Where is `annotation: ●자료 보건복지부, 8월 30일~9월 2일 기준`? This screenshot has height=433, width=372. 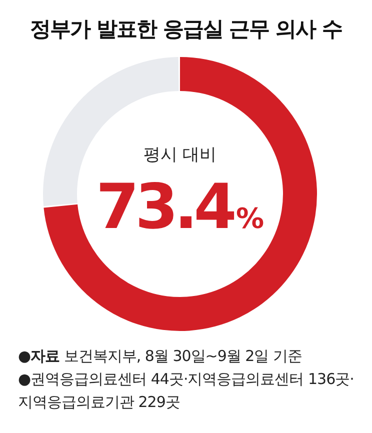 annotation: ●자료 보건복지부, 8월 30일~9월 2일 기준 is located at coordinates (160, 356).